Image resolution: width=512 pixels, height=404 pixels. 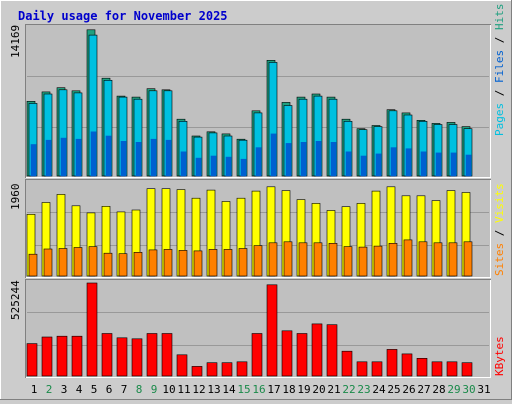 I want to click on day-label: 12, so click(x=198, y=389).